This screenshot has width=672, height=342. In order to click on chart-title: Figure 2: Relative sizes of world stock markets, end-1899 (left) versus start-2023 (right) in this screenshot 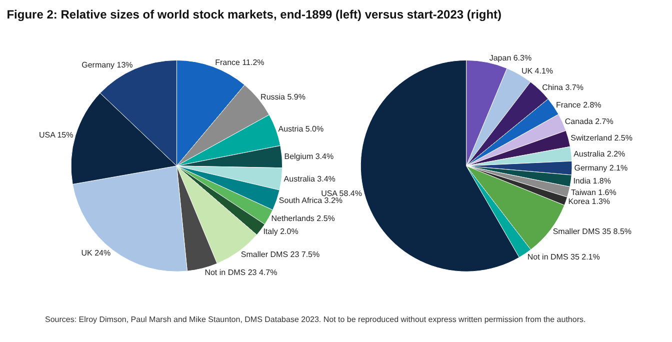, I will do `click(254, 15)`.